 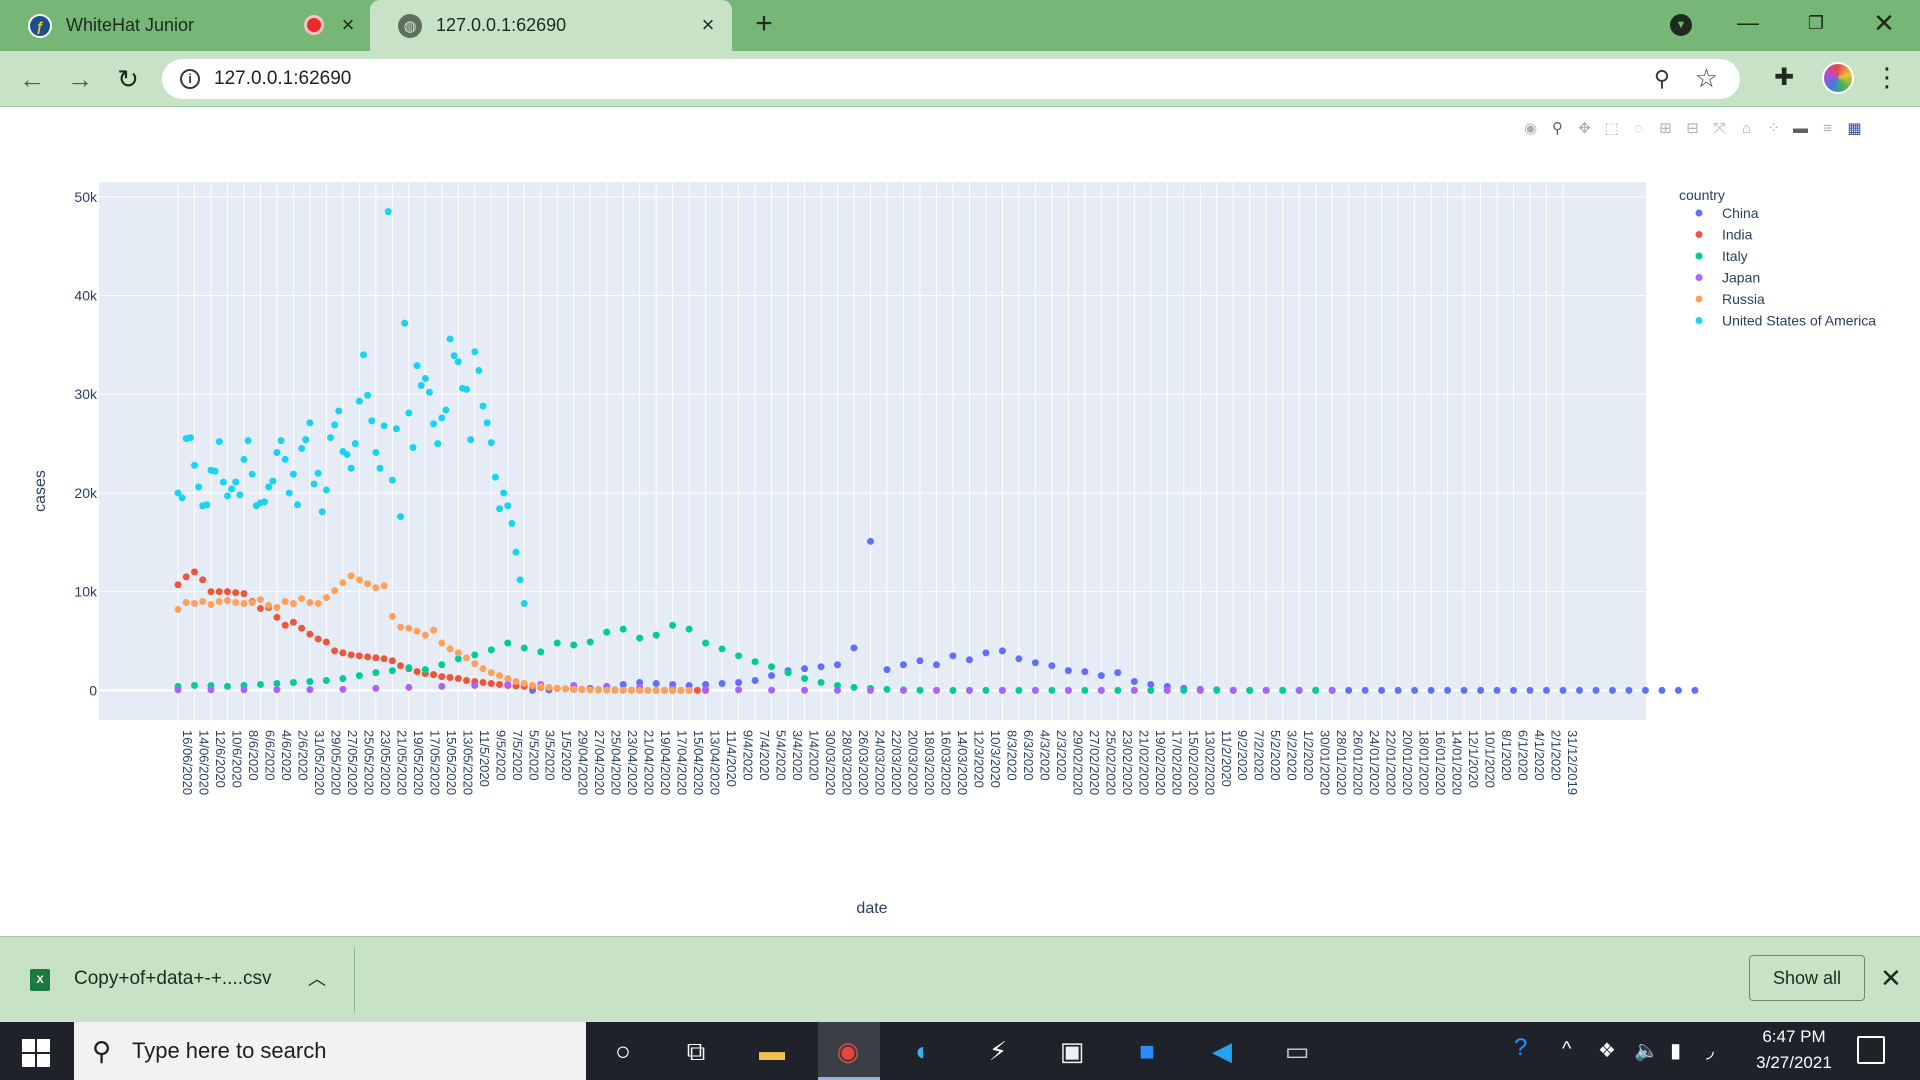 What do you see at coordinates (1827, 128) in the screenshot?
I see `hover-compare-icon: ≡` at bounding box center [1827, 128].